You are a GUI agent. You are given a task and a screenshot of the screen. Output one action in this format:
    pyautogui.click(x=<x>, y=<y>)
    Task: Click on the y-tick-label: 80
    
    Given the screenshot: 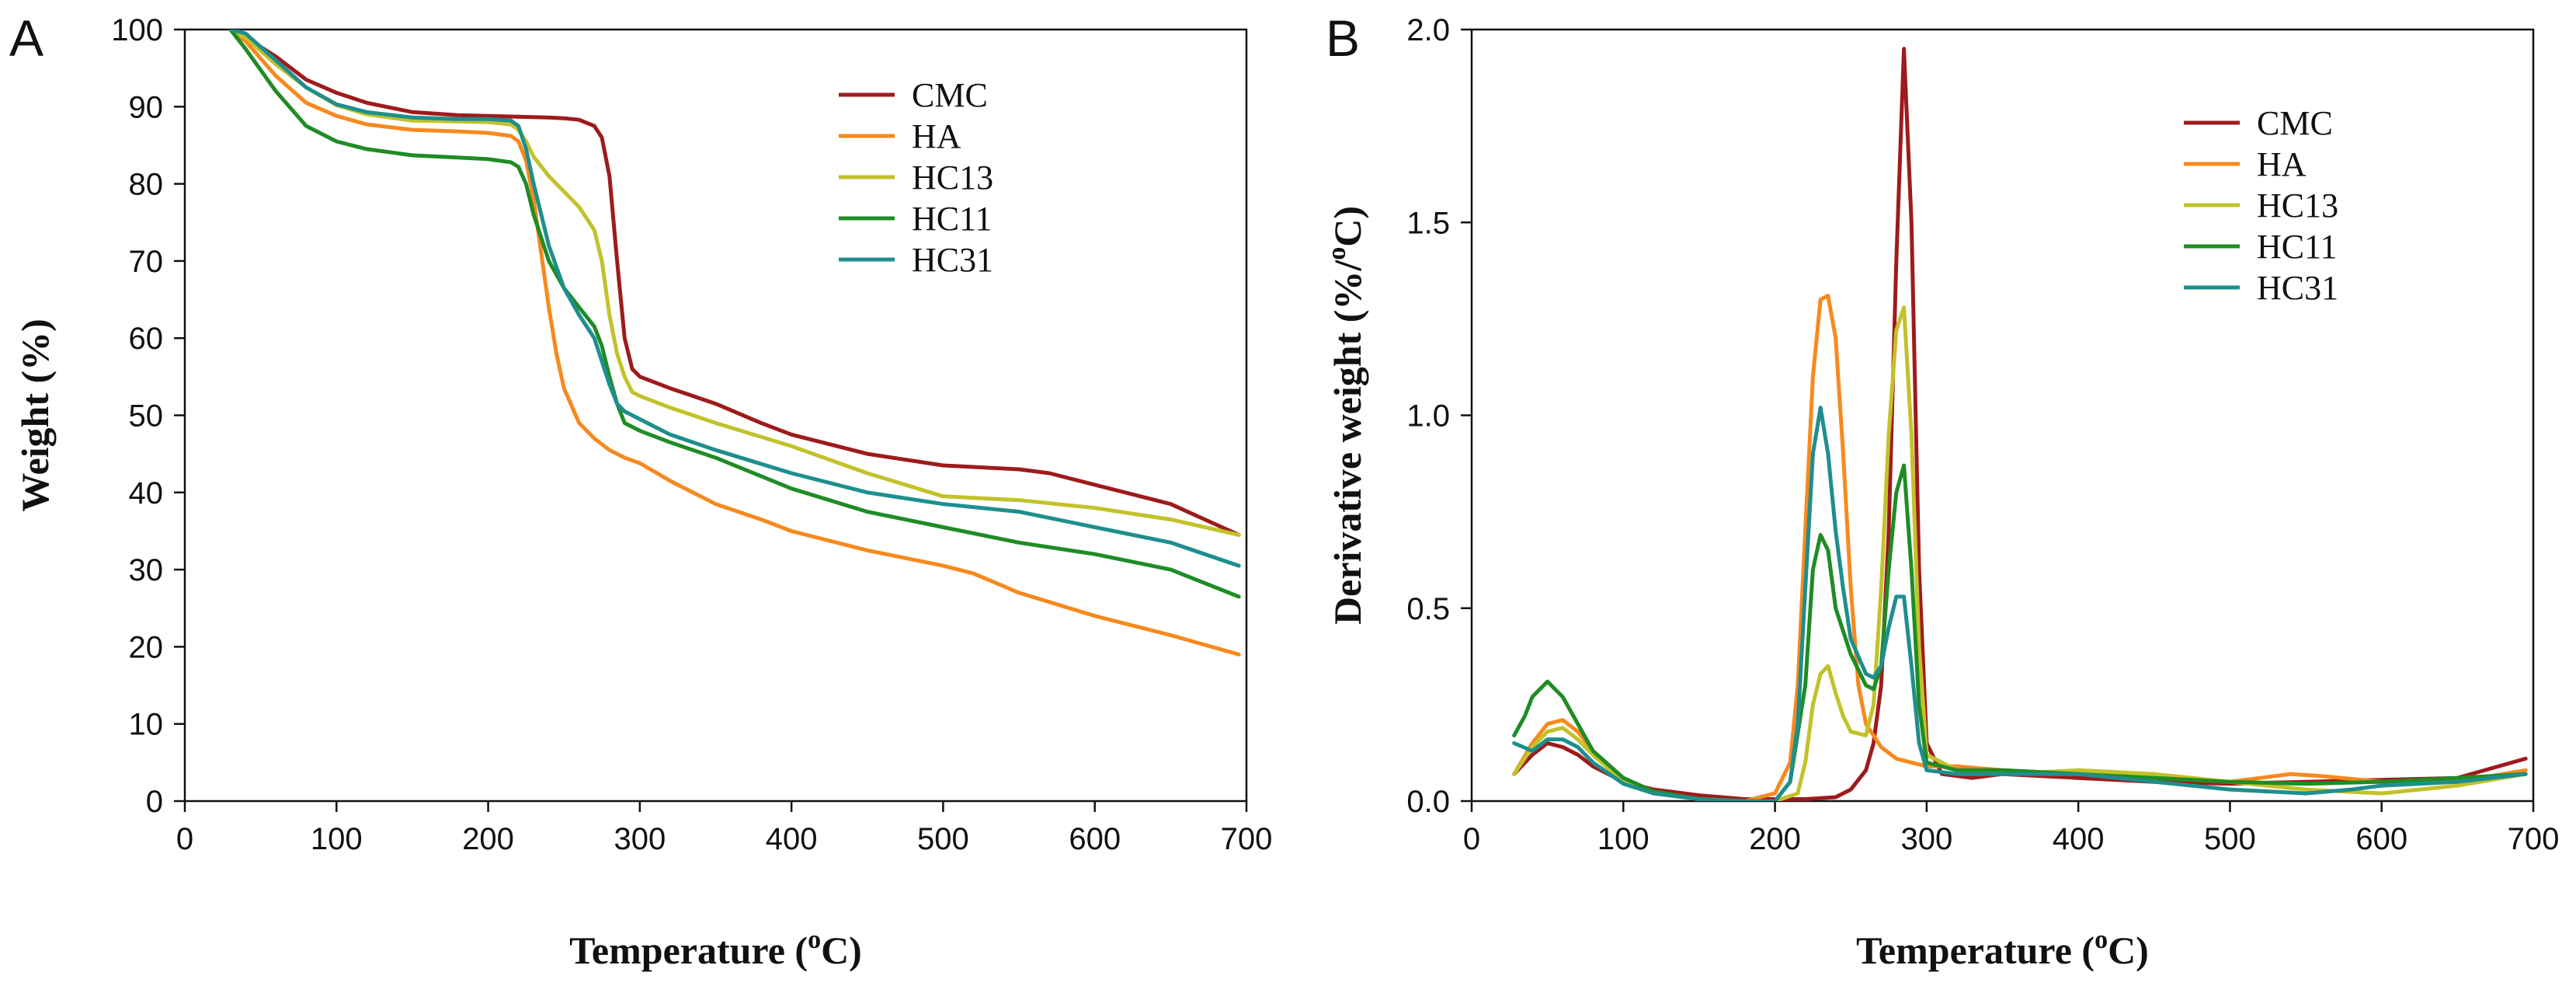 What is the action you would take?
    pyautogui.click(x=146, y=185)
    